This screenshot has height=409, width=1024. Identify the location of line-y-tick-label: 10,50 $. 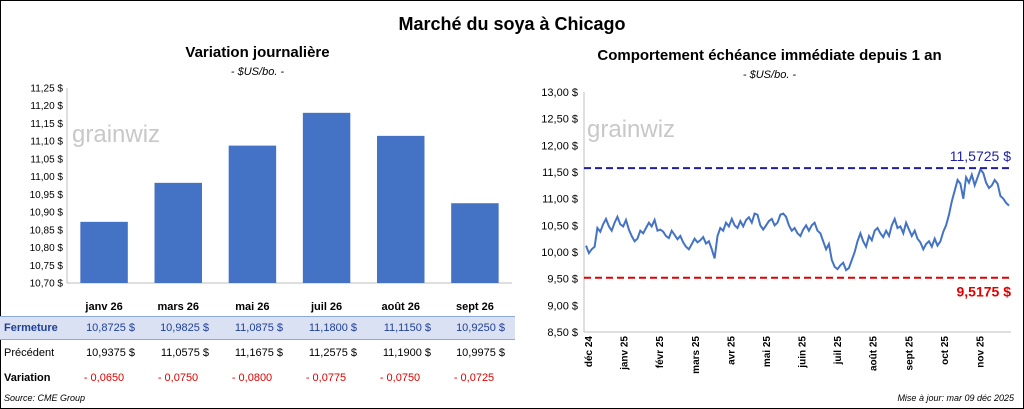
(559, 226).